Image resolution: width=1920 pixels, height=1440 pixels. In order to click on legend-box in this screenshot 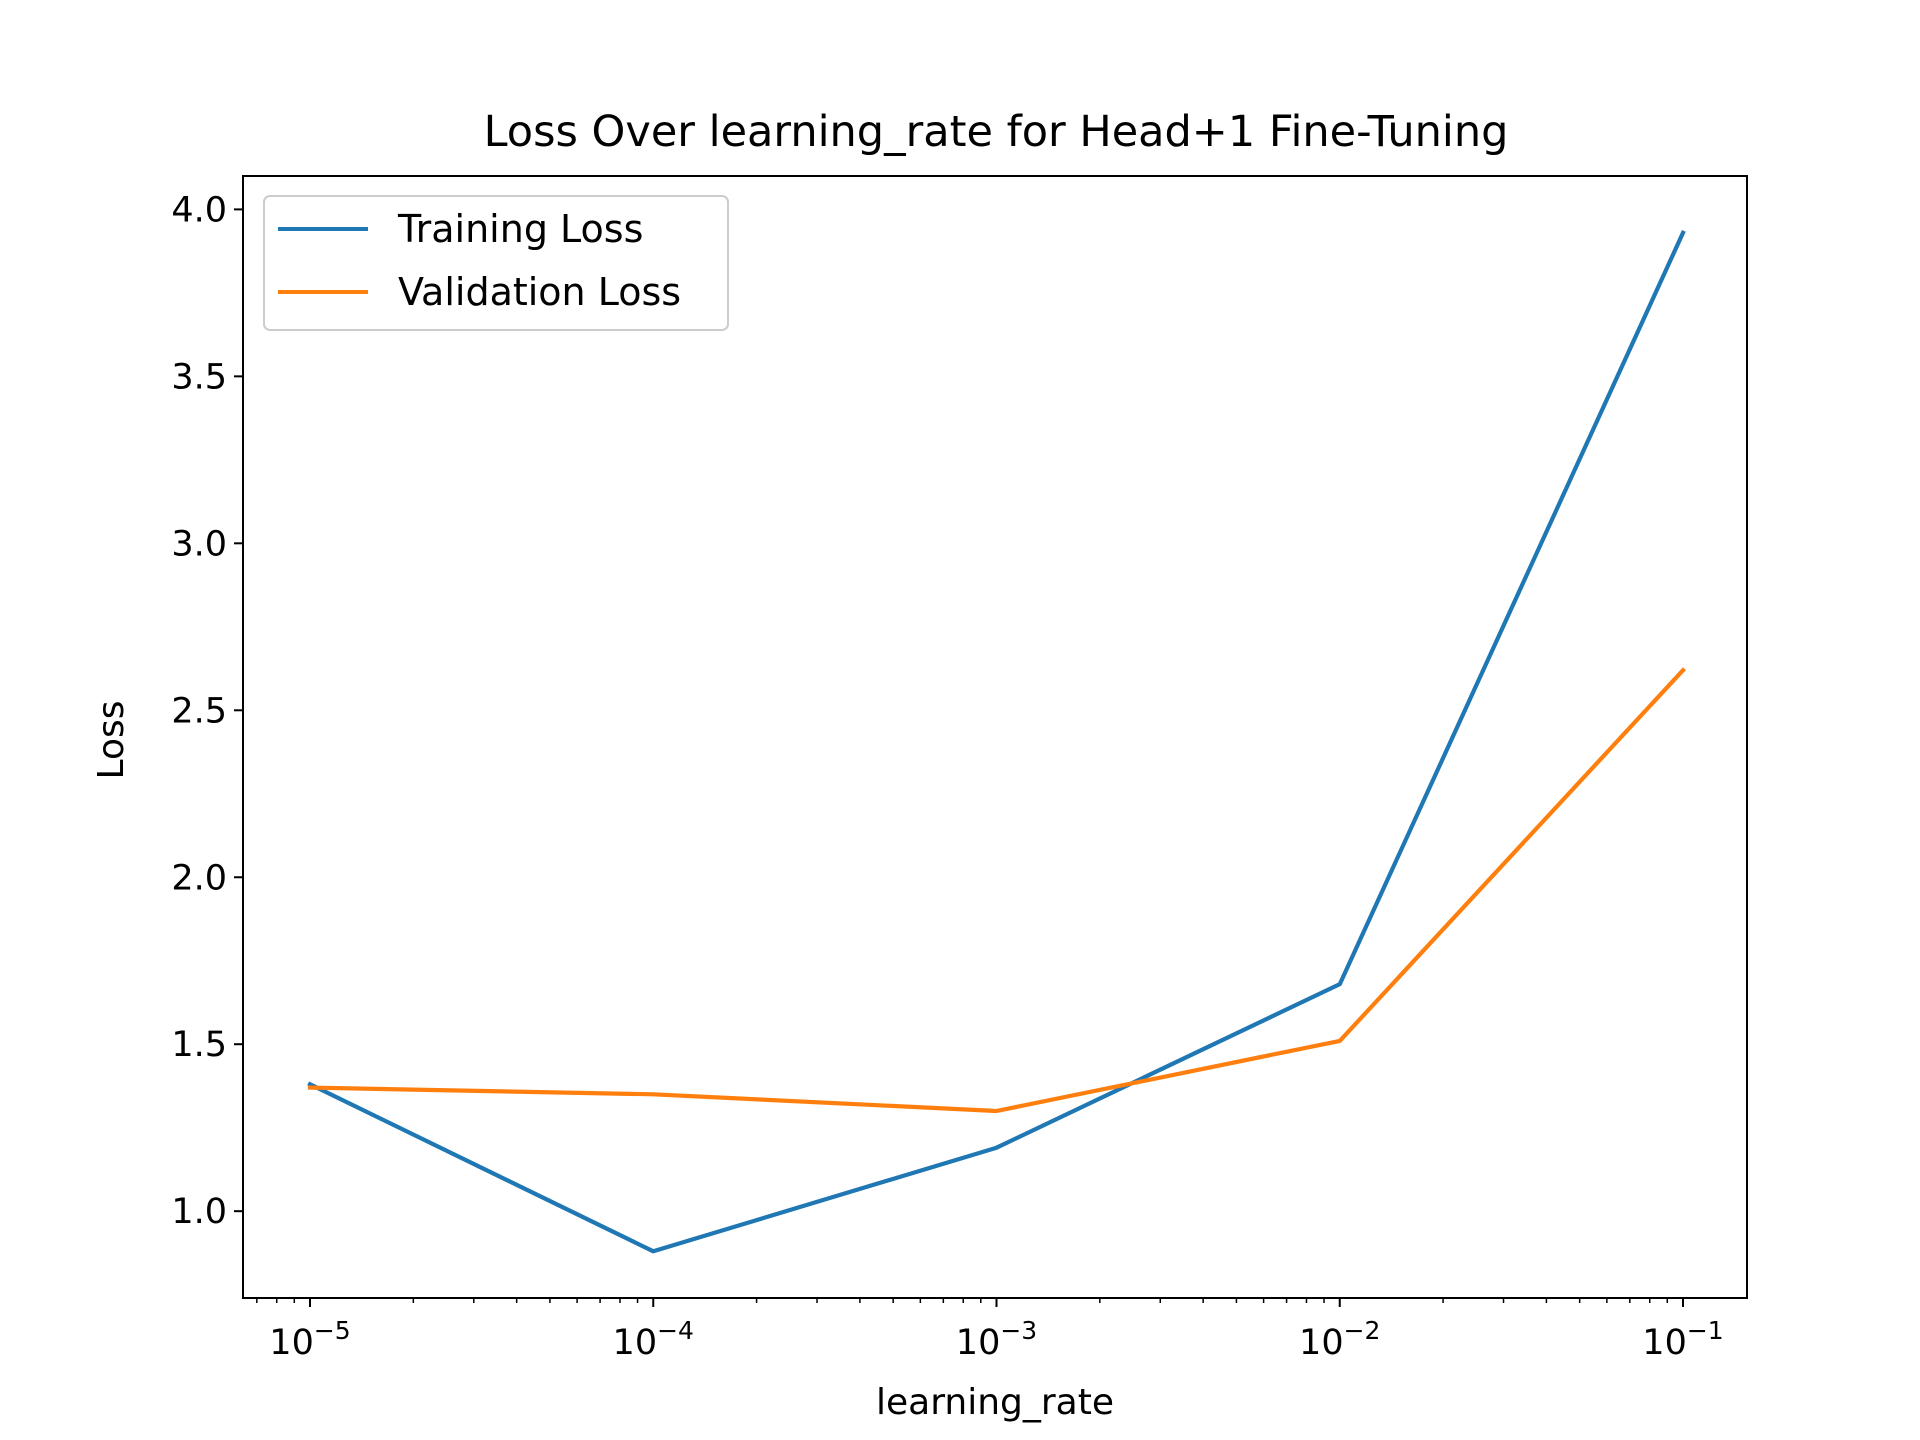, I will do `click(496, 263)`.